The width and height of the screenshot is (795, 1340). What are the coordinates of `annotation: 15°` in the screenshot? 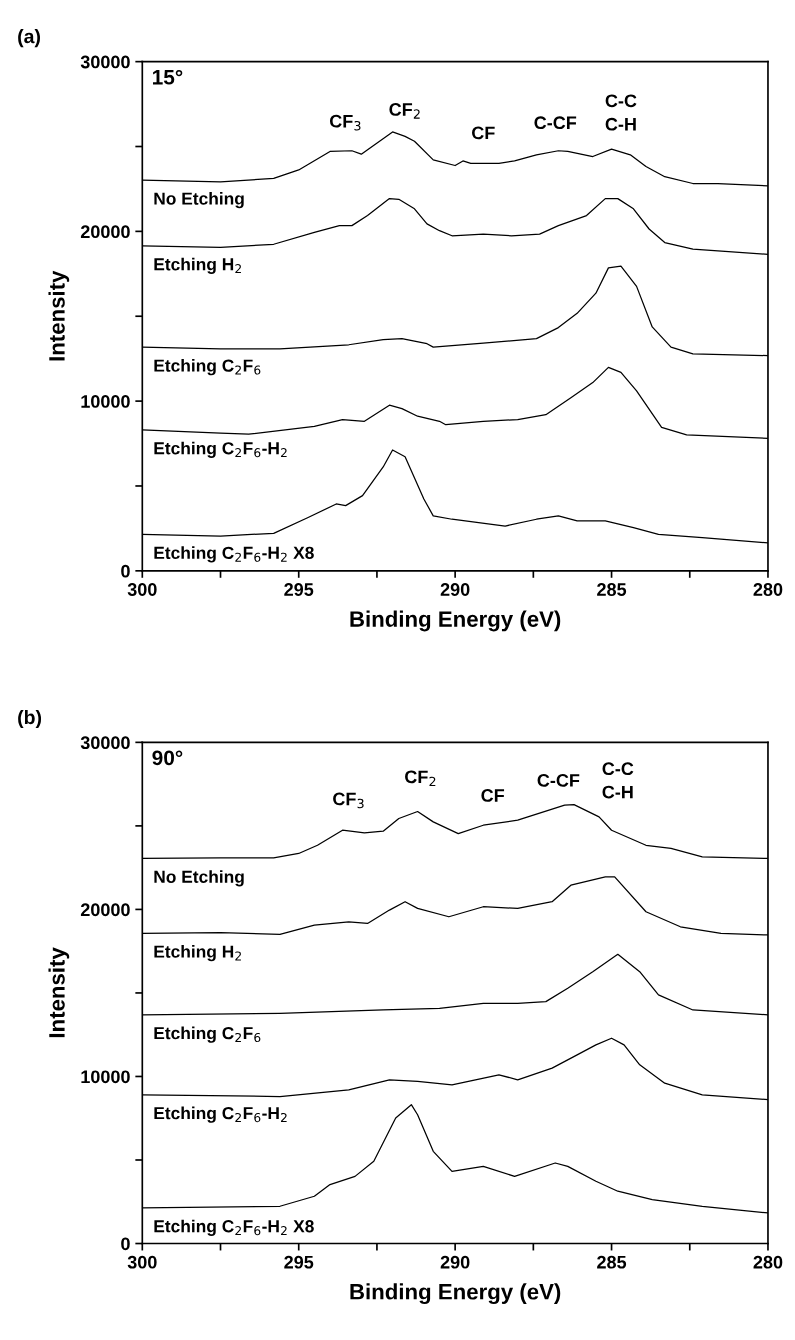 It's located at (168, 77).